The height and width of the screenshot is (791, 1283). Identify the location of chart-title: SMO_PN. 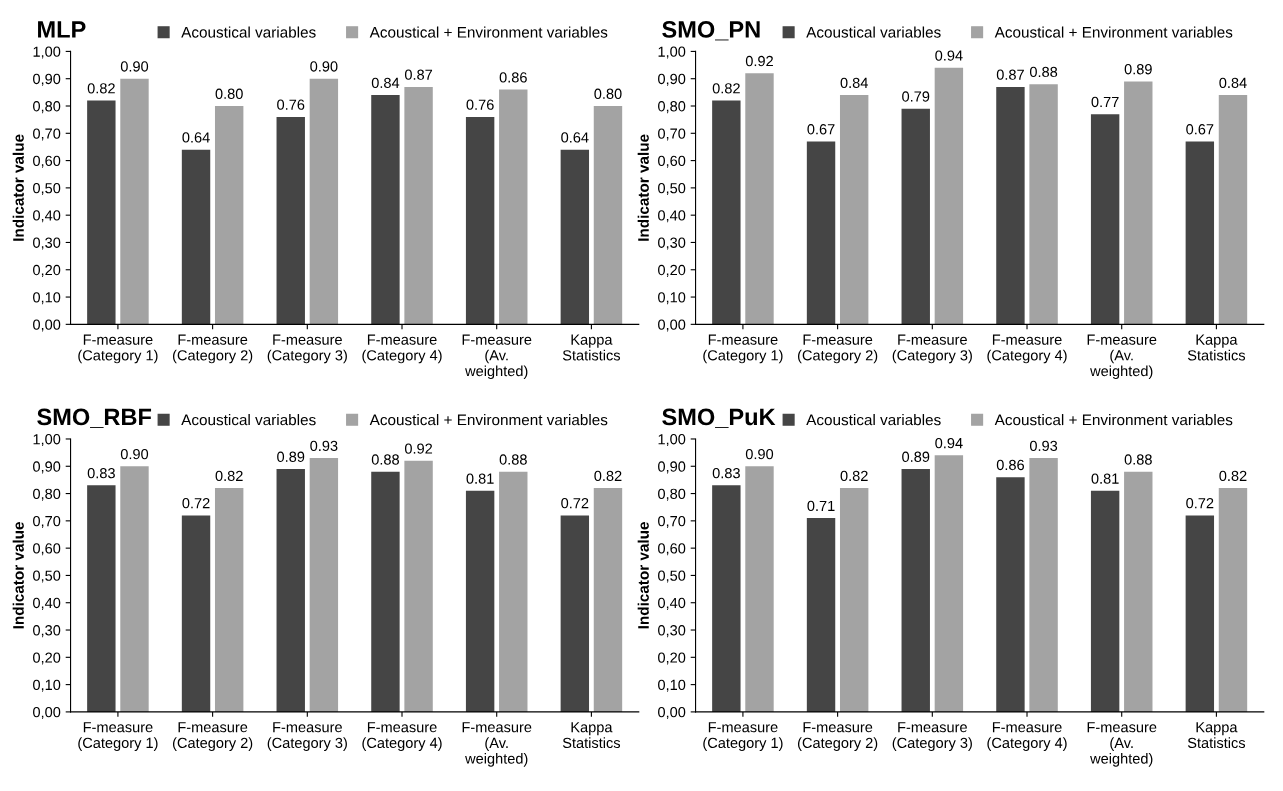
(711, 31).